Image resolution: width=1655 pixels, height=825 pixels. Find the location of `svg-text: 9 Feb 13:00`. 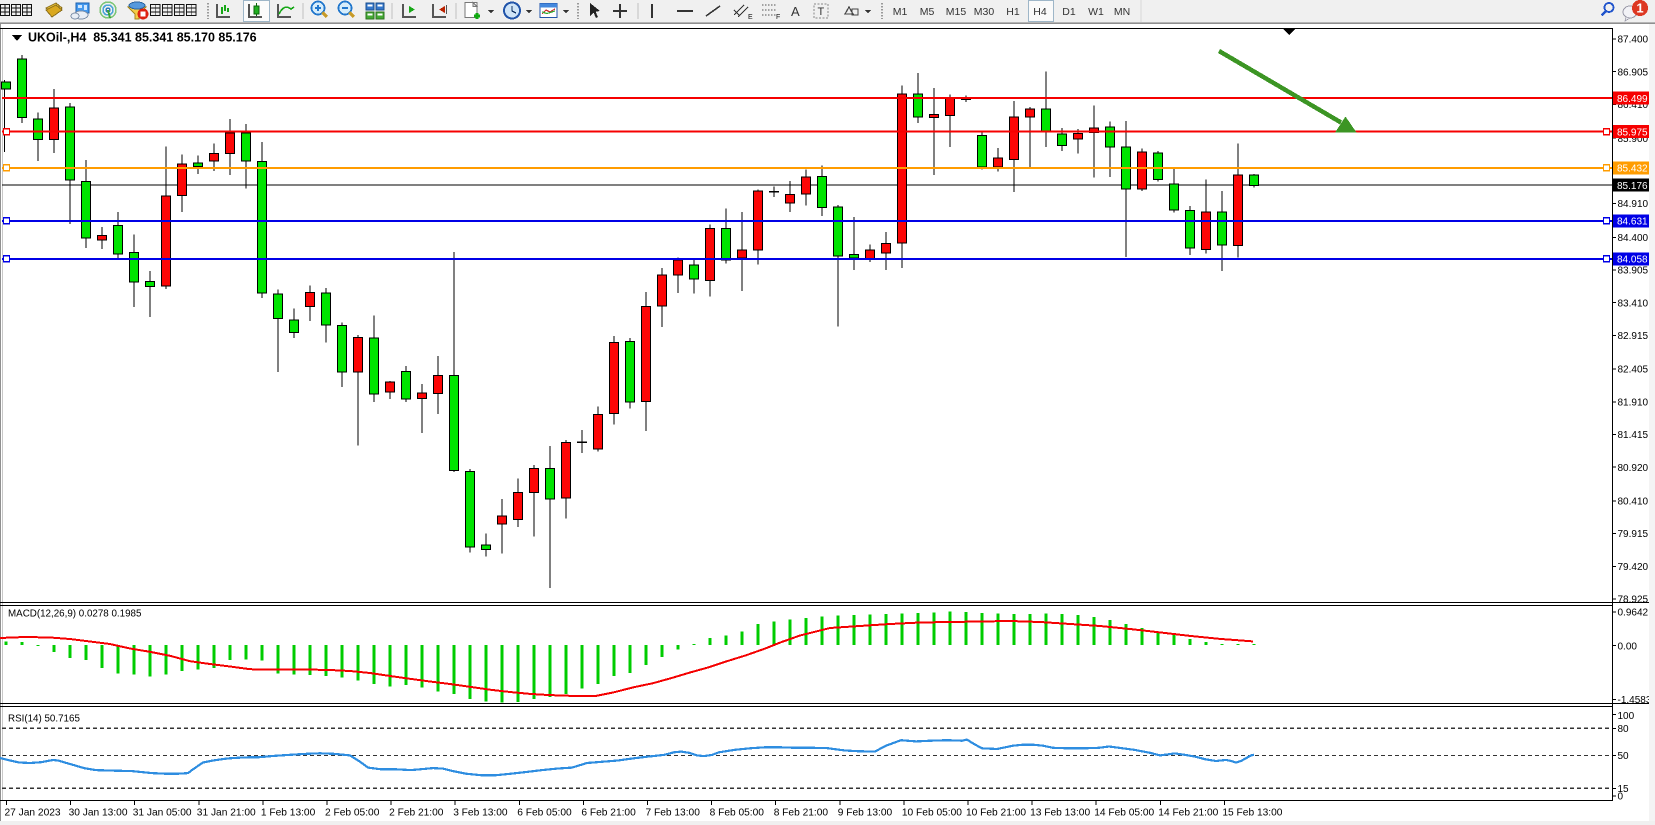

svg-text: 9 Feb 13:00 is located at coordinates (865, 813).